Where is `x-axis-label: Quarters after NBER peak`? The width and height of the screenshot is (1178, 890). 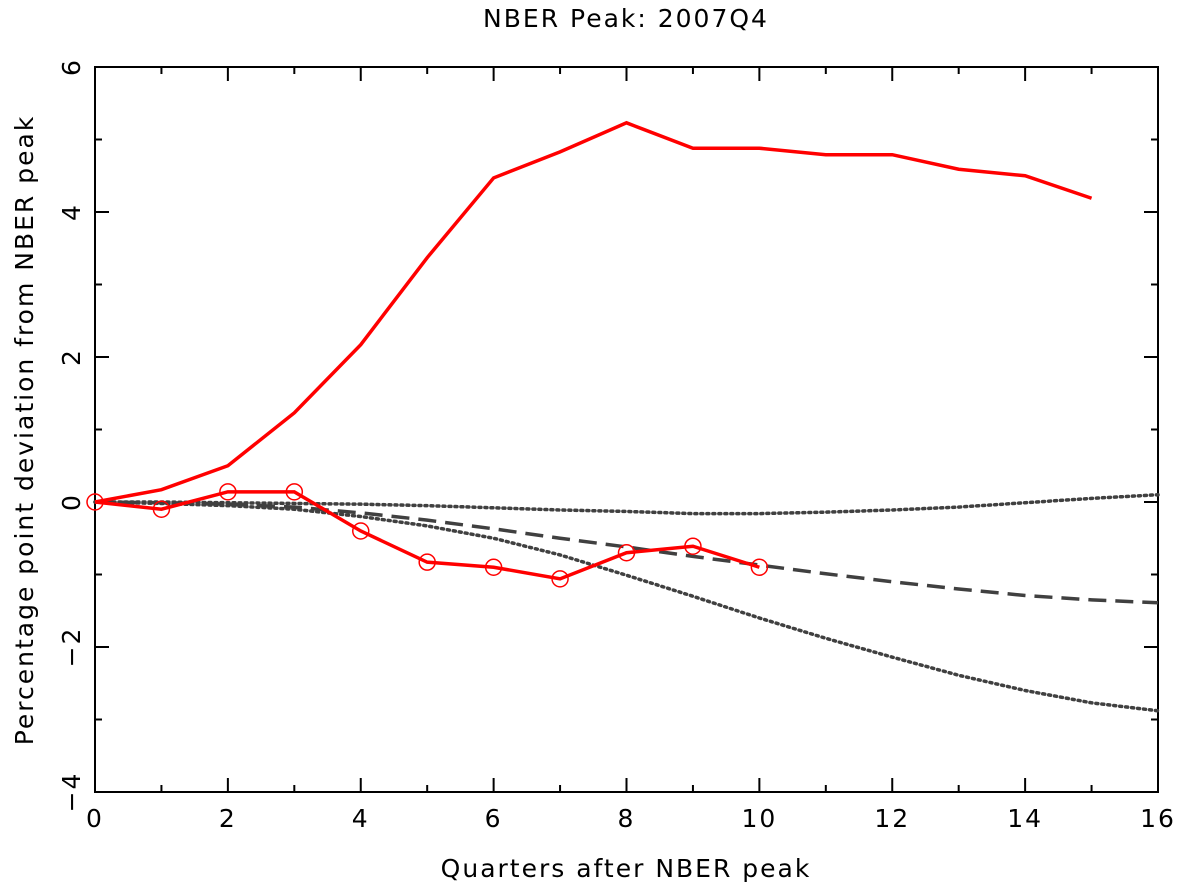 x-axis-label: Quarters after NBER peak is located at coordinates (626, 868).